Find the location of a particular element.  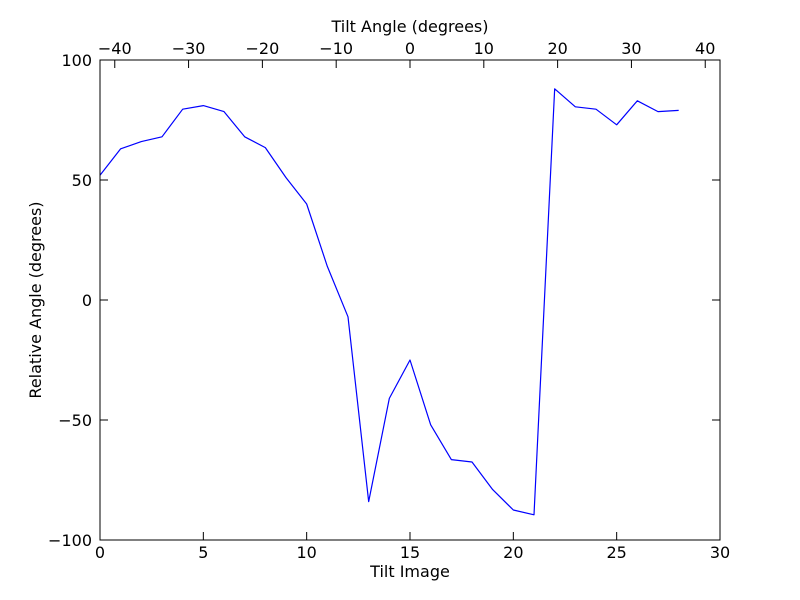

top-x-tick-label-4: 0 is located at coordinates (410, 48).